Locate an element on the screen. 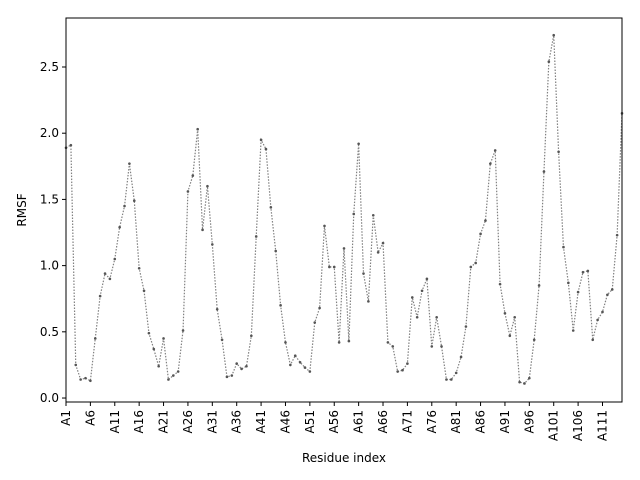 This screenshot has width=640, height=480. x-tick-label: A56 is located at coordinates (334, 421).